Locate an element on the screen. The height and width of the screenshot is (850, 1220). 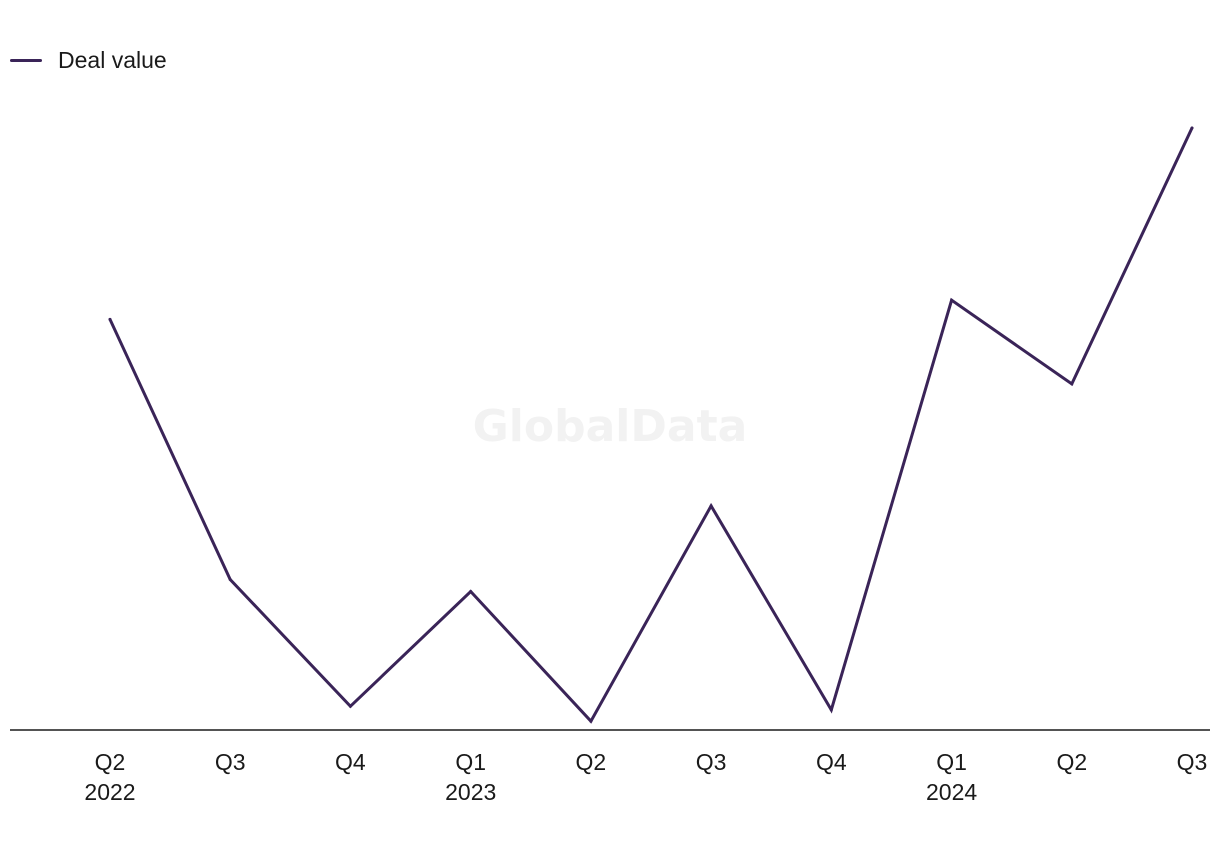
legend-label-deal-value: Deal value is located at coordinates (112, 60).